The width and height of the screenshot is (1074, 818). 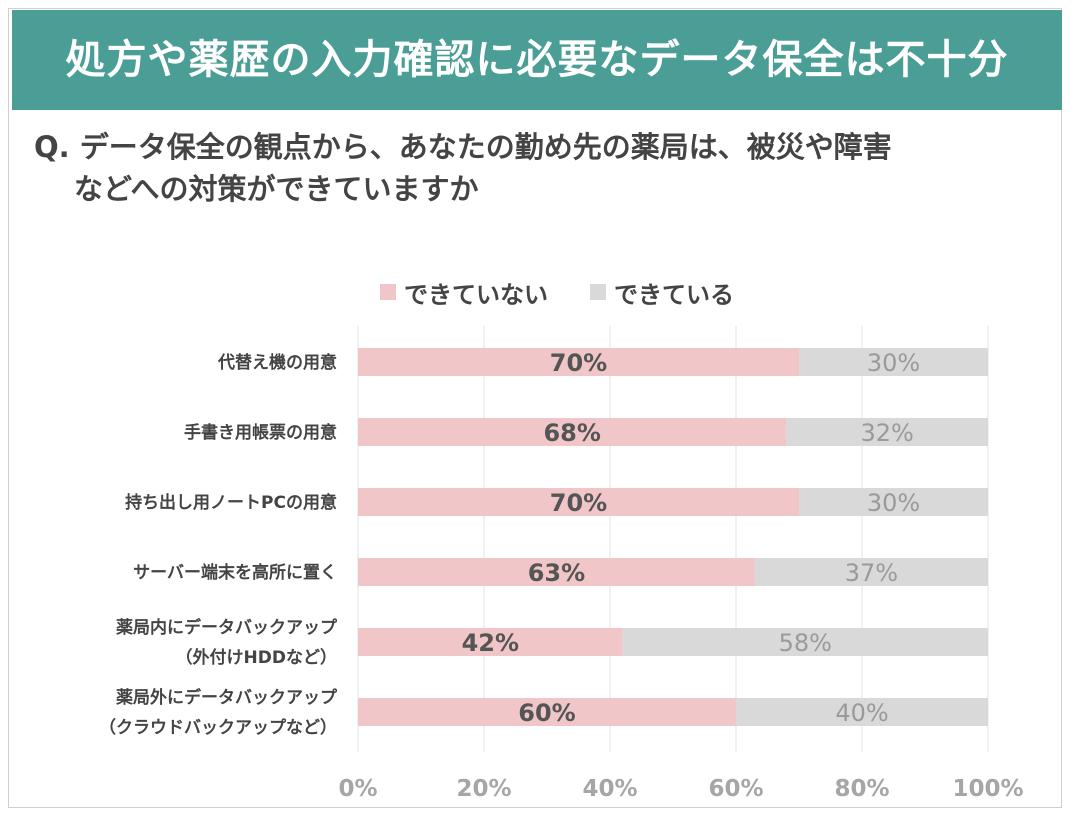 What do you see at coordinates (256, 657) in the screenshot?
I see `category-label: （外付けHDDなど）` at bounding box center [256, 657].